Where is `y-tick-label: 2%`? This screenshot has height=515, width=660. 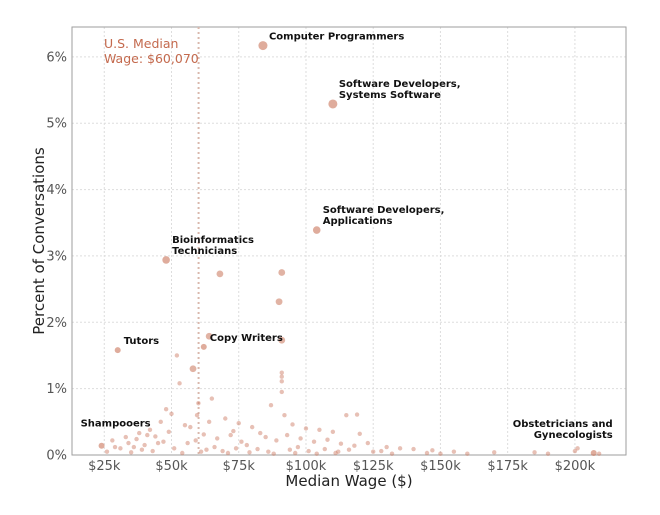 y-tick-label: 2% is located at coordinates (56, 323).